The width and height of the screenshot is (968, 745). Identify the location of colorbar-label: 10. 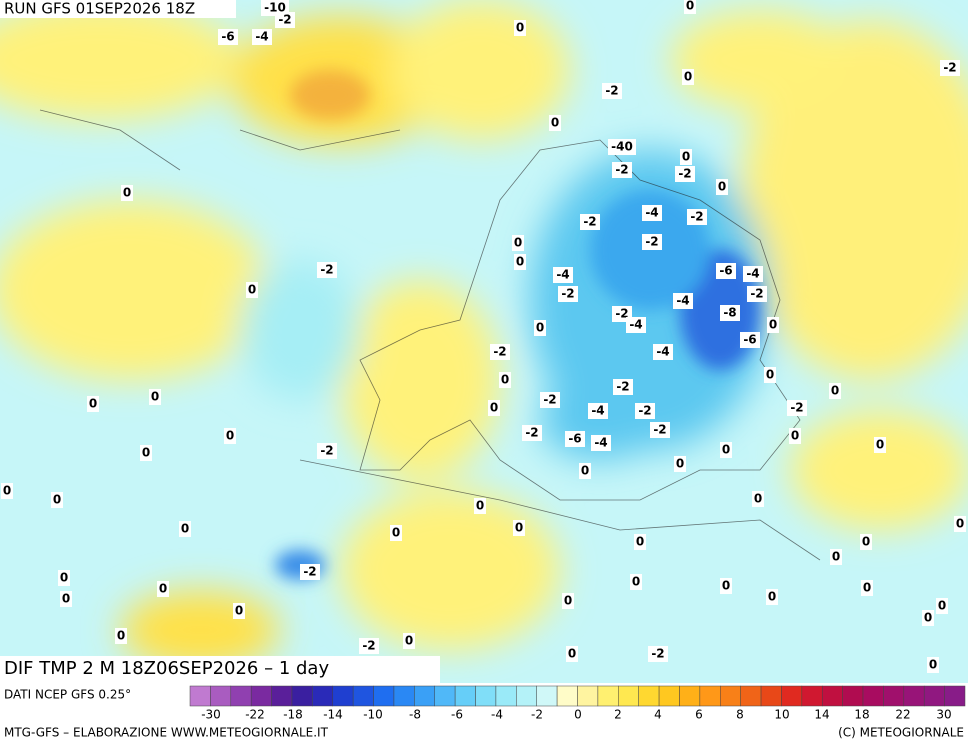
(781, 715).